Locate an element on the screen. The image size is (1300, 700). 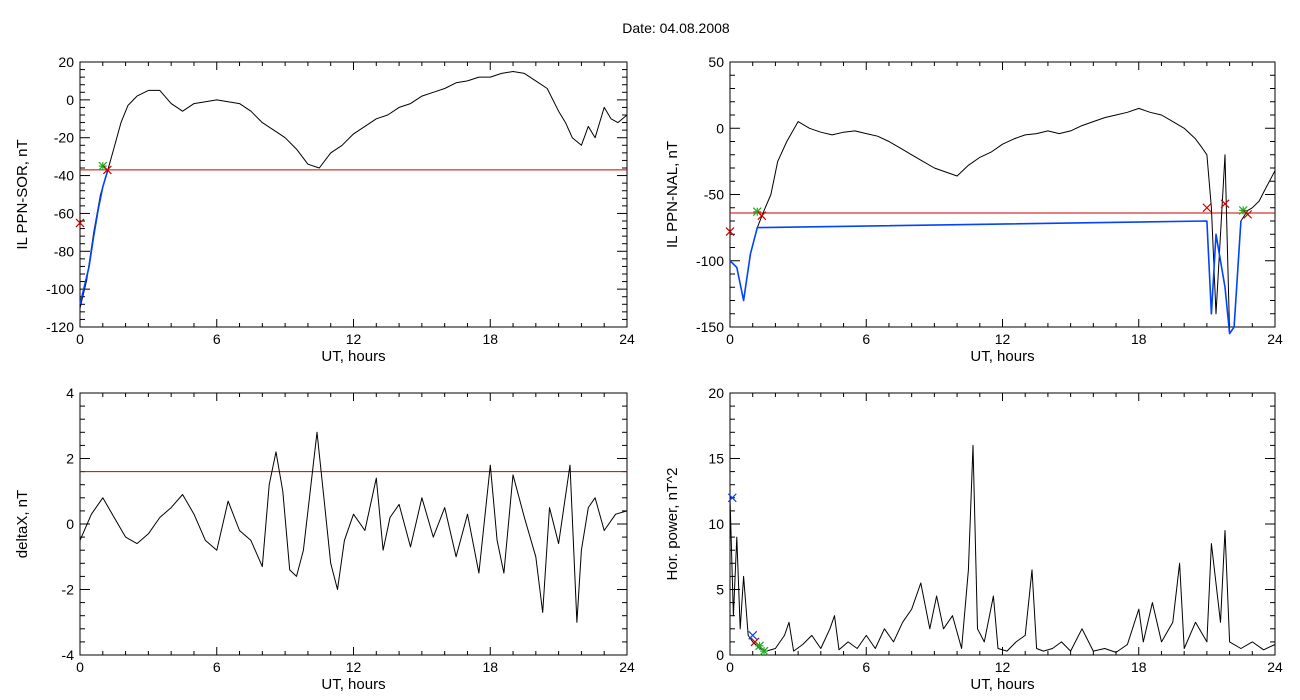
y-axis-title: IL PPN-NAL, nT is located at coordinates (672, 194).